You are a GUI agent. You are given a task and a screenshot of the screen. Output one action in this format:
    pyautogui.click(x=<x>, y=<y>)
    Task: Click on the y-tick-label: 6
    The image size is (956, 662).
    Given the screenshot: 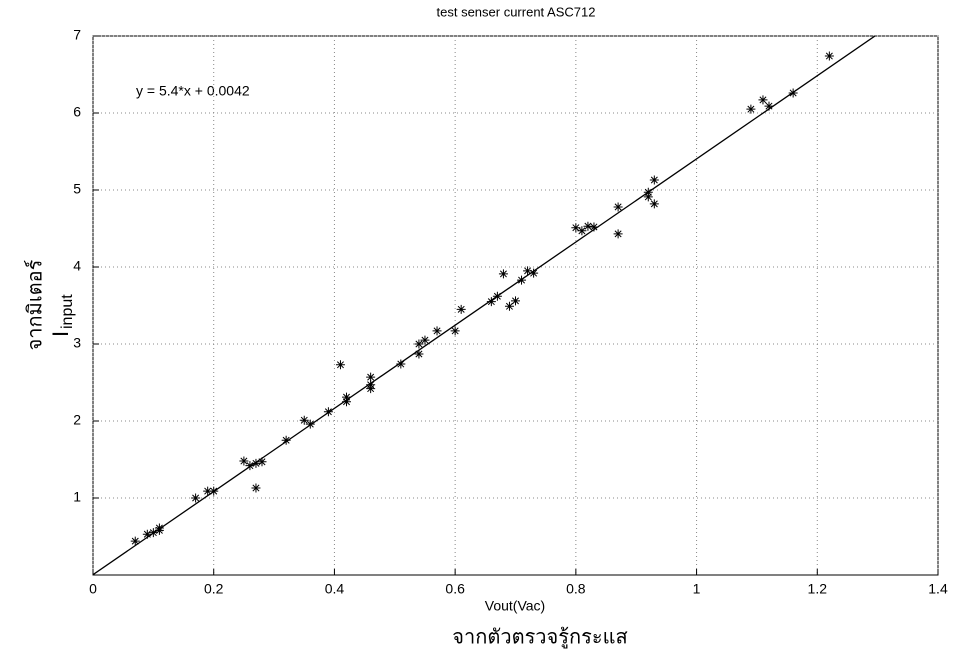 What is the action you would take?
    pyautogui.click(x=77, y=112)
    